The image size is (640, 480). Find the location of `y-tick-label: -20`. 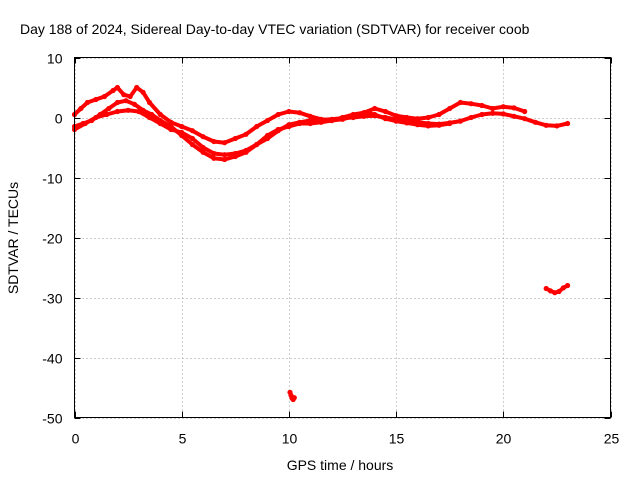

y-tick-label: -20 is located at coordinates (52, 239).